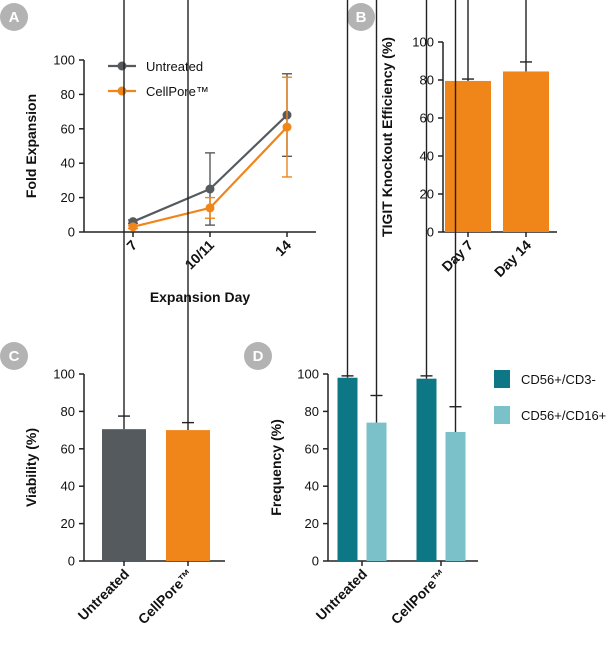 This screenshot has height=655, width=610. I want to click on legend-label-a: CellPore™, so click(177, 91).